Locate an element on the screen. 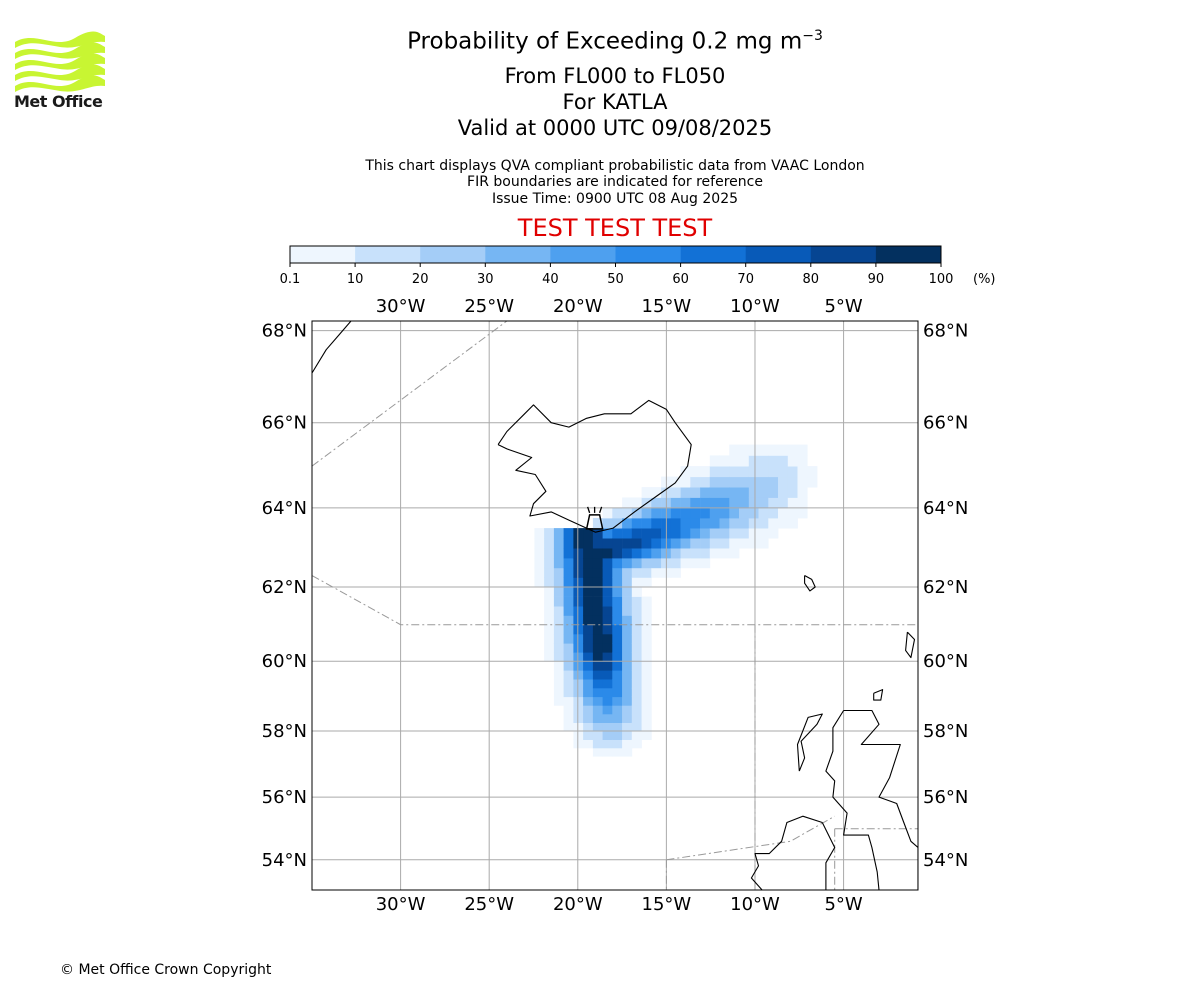 The image size is (1200, 1000). ash-probability-plume is located at coordinates (676, 600).